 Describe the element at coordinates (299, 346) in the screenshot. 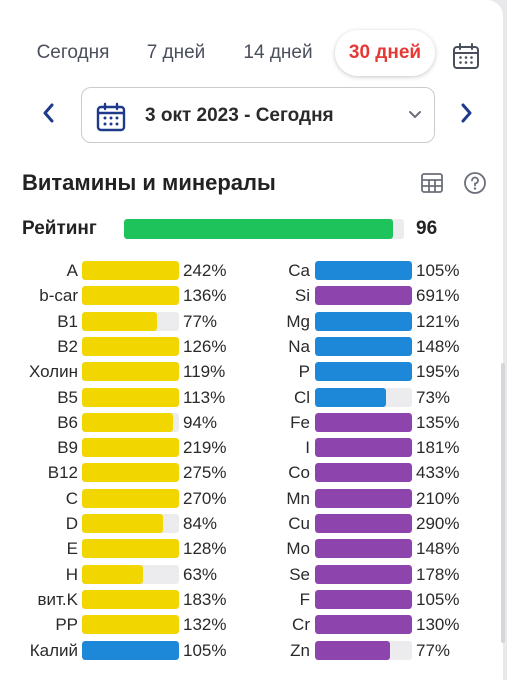

I see `nutrient-label: Na` at that location.